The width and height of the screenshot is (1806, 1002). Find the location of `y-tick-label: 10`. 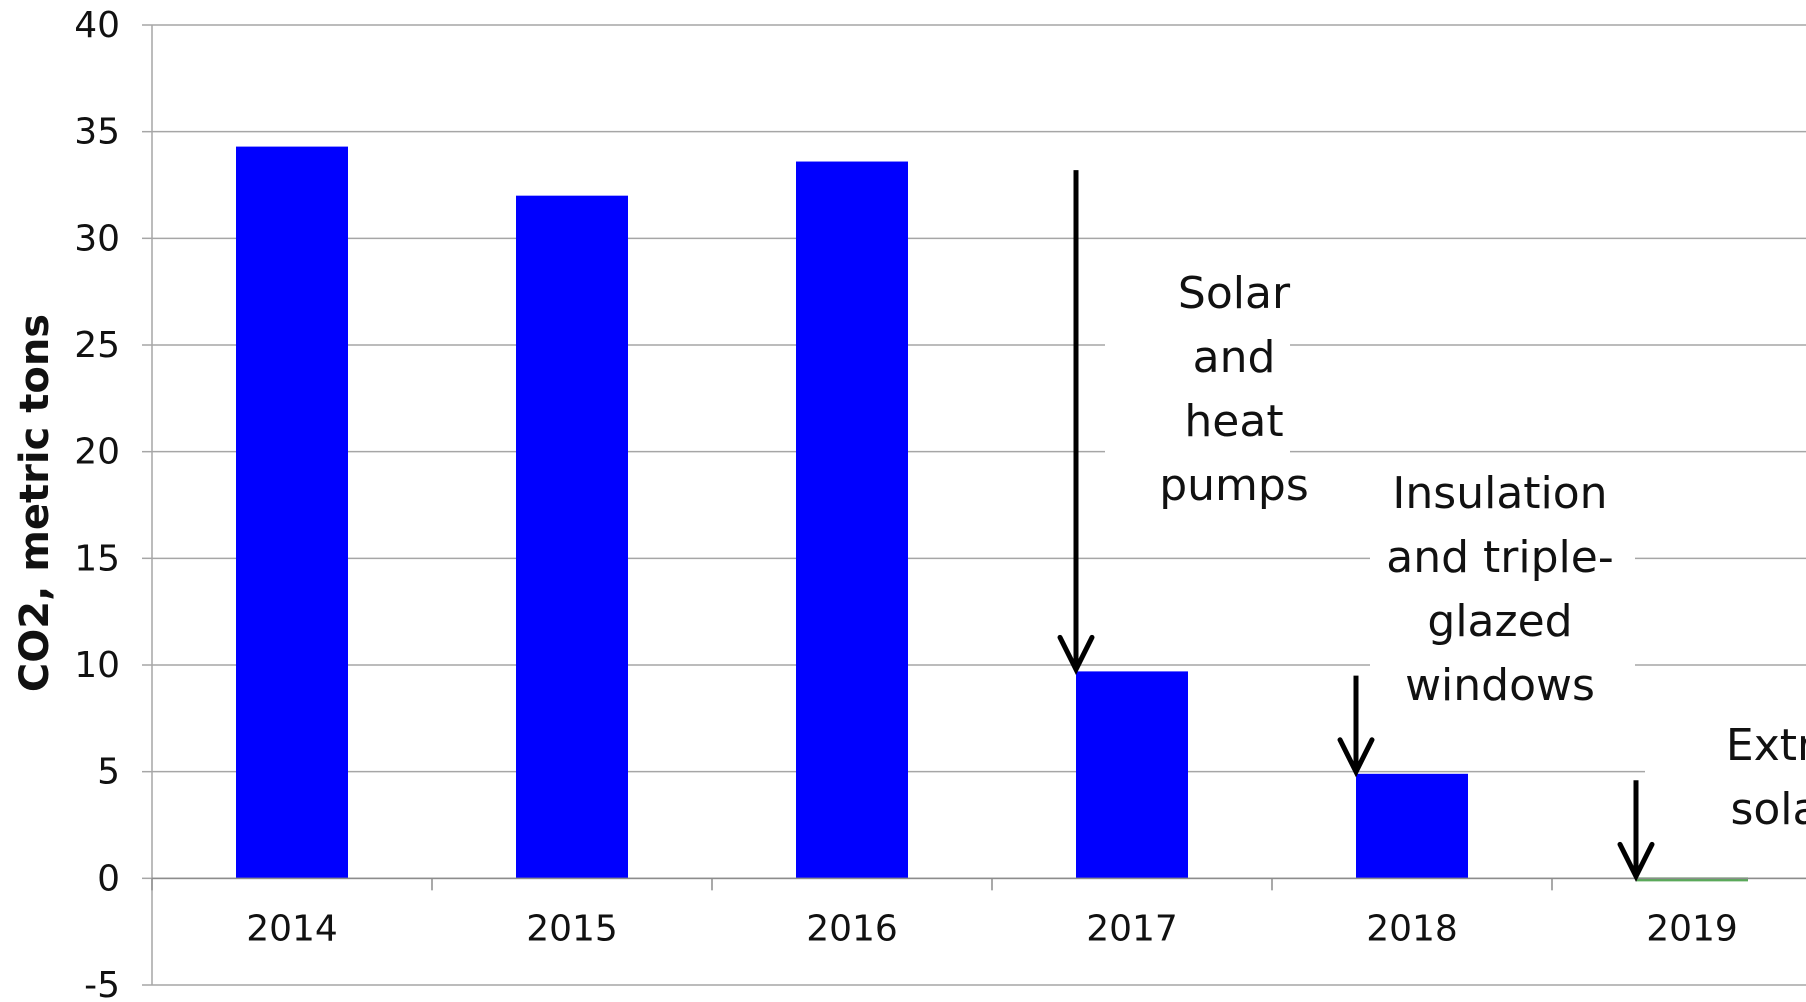

y-tick-label: 10 is located at coordinates (97, 665).